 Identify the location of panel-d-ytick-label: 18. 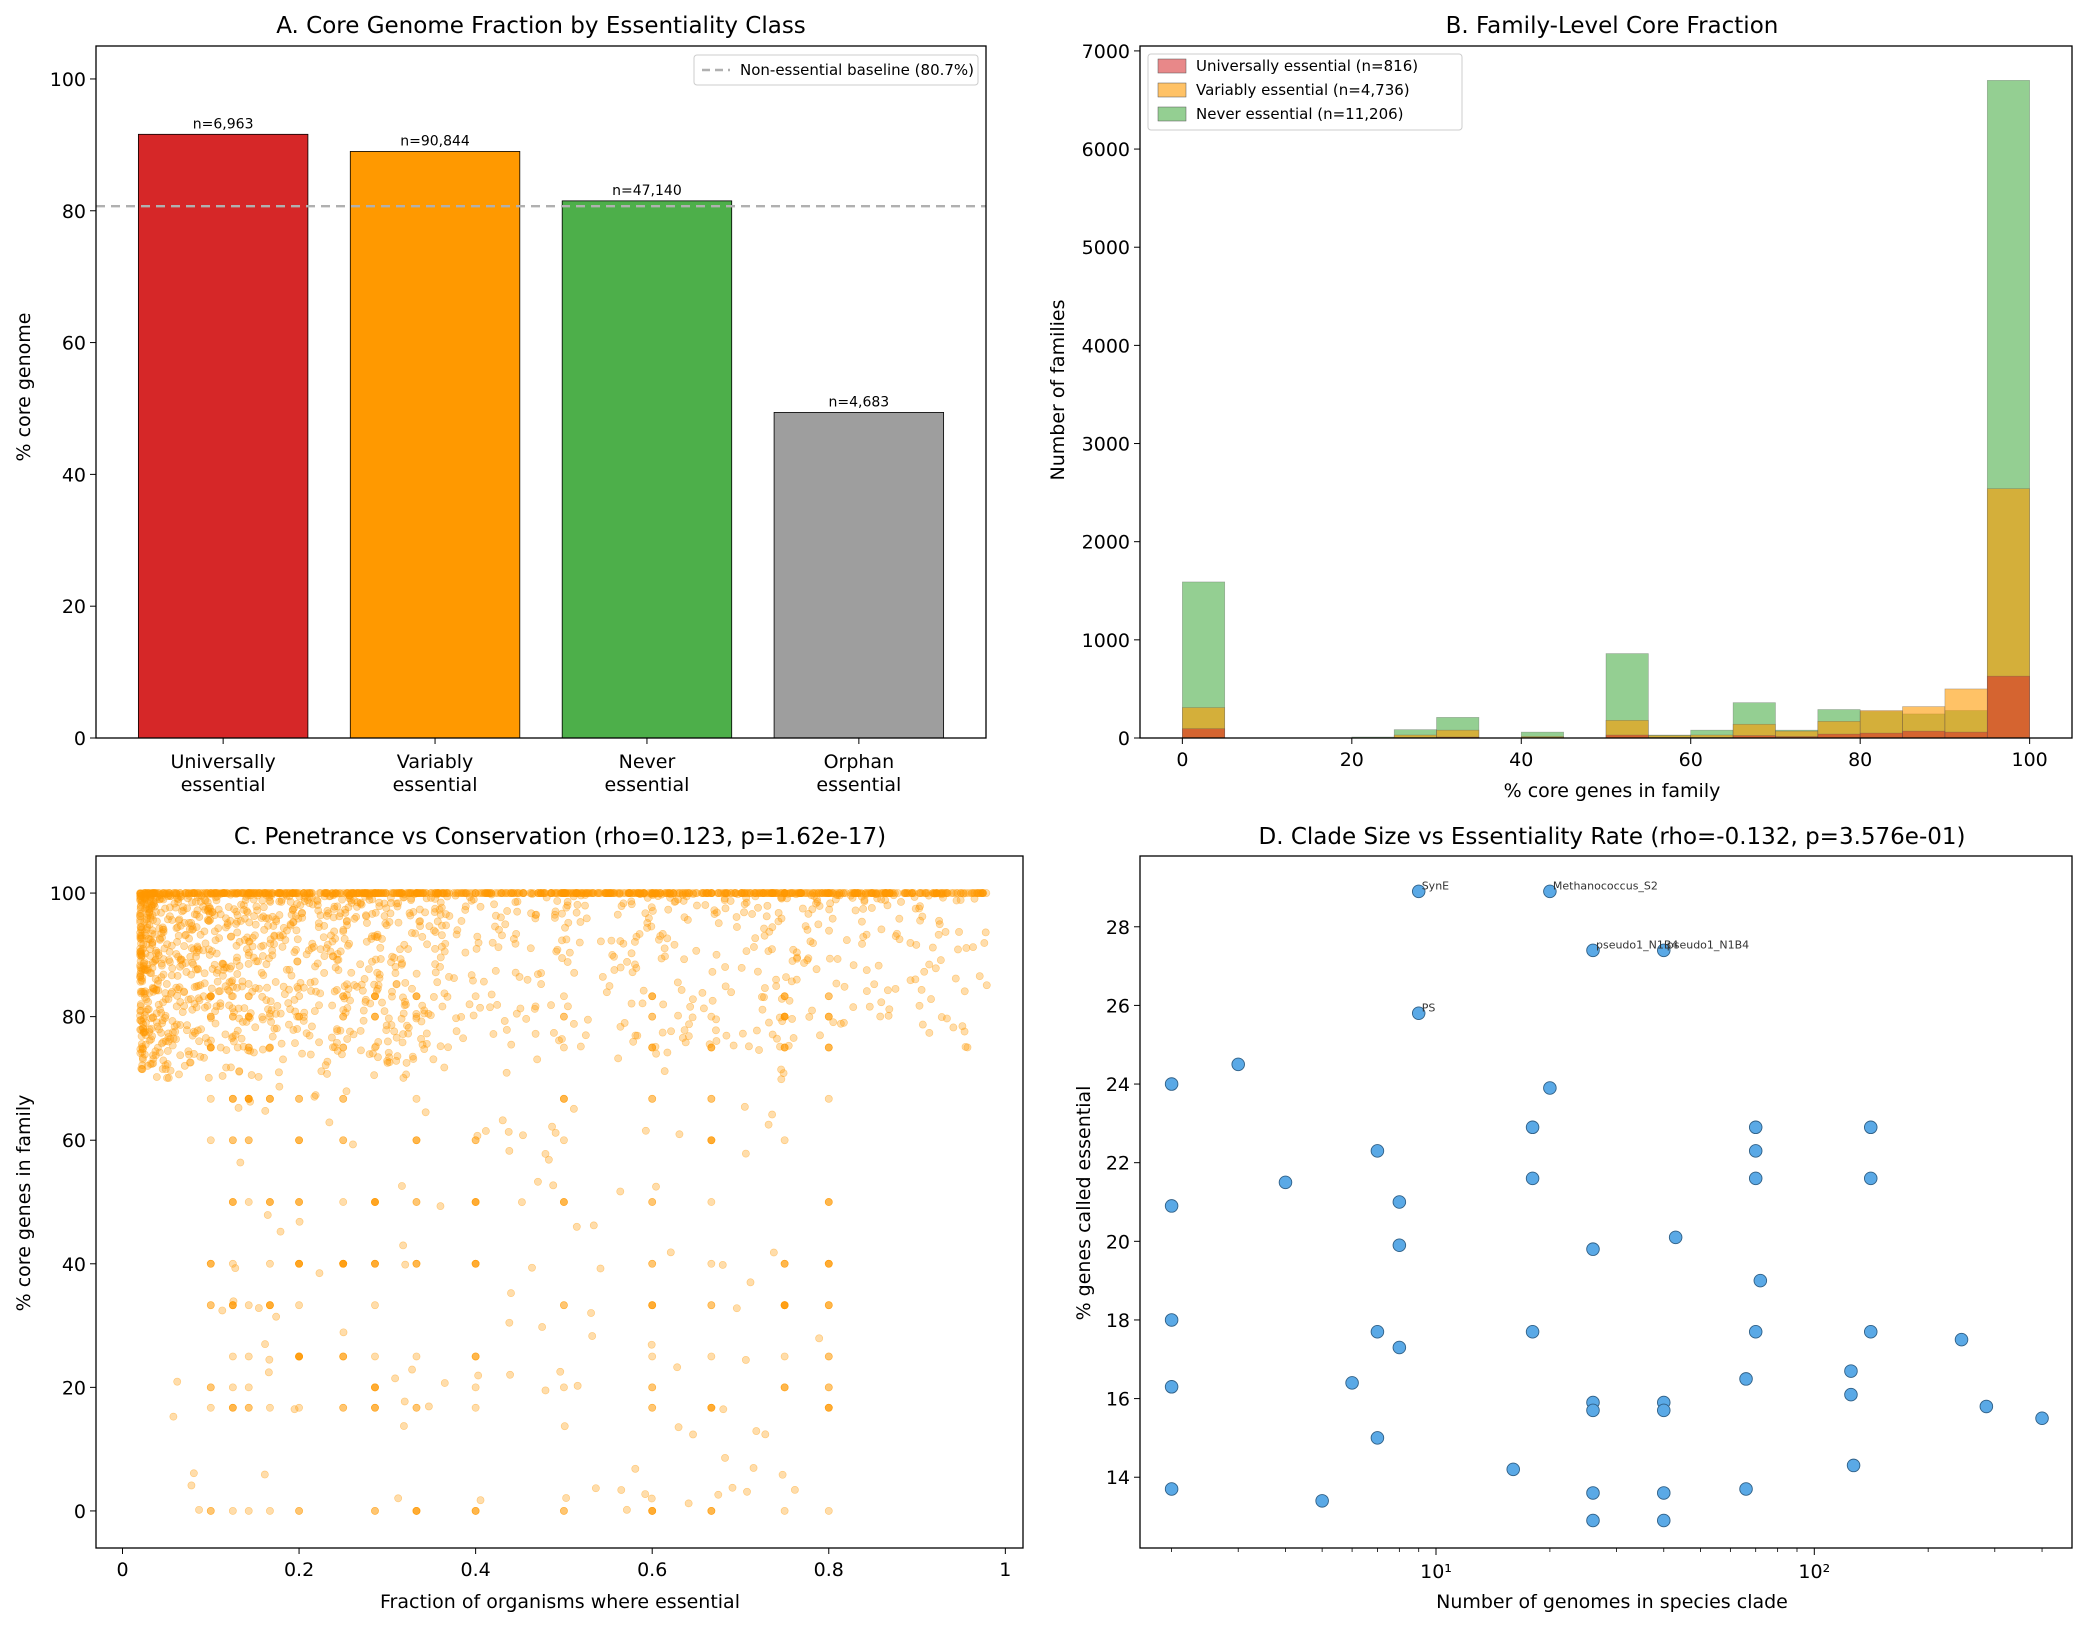
(1118, 1321).